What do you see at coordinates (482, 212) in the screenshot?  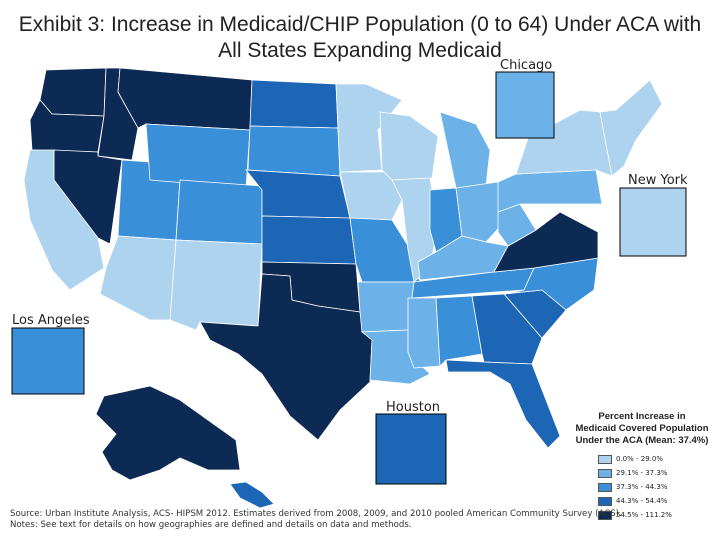 I see `ohio` at bounding box center [482, 212].